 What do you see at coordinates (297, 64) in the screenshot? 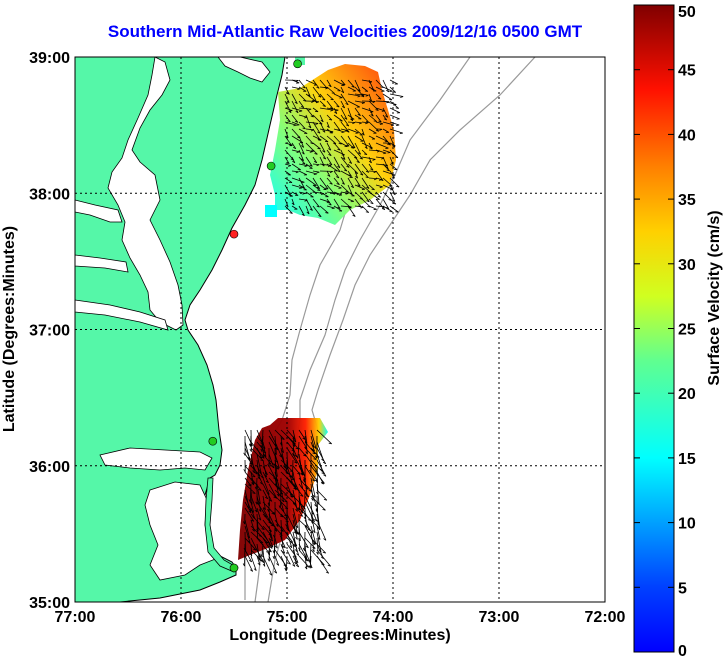
I see `station-marker` at bounding box center [297, 64].